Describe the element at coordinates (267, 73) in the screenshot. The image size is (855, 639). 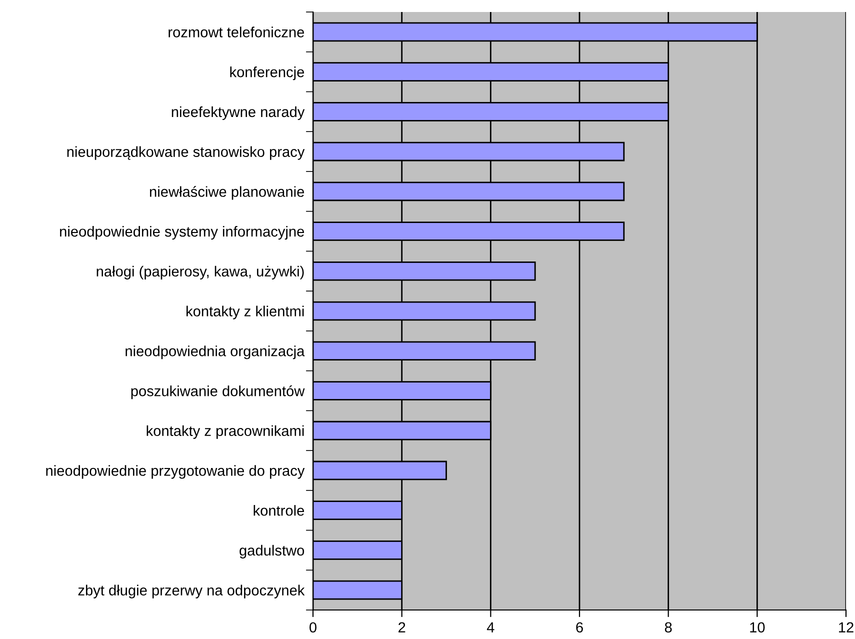
I see `y-tick-label: konferencje` at that location.